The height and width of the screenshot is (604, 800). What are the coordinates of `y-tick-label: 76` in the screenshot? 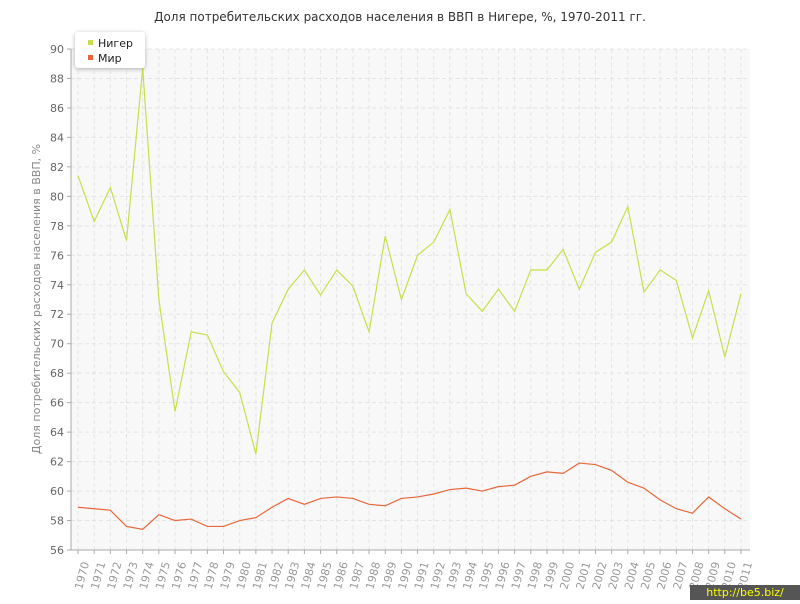 It's located at (57, 255).